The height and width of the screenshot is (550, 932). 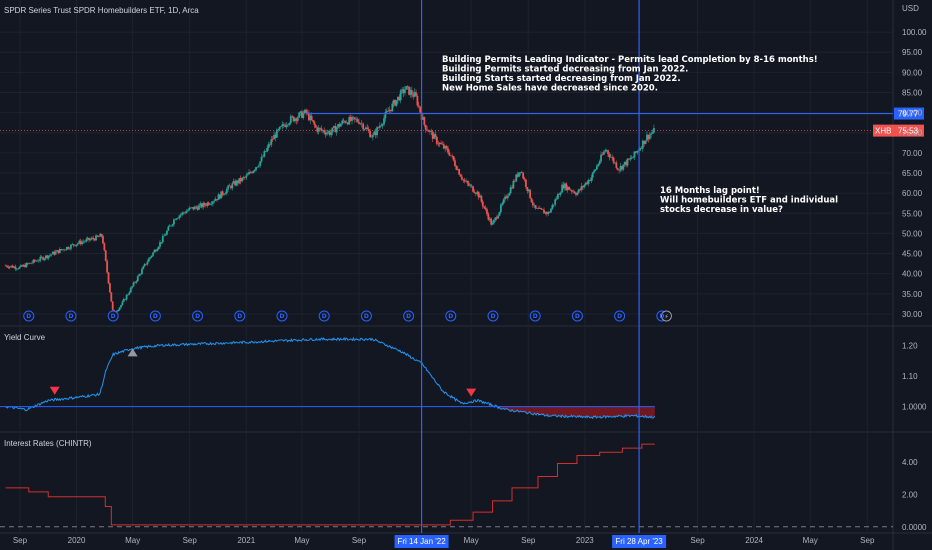 I want to click on ticker-label: XHB, so click(x=883, y=131).